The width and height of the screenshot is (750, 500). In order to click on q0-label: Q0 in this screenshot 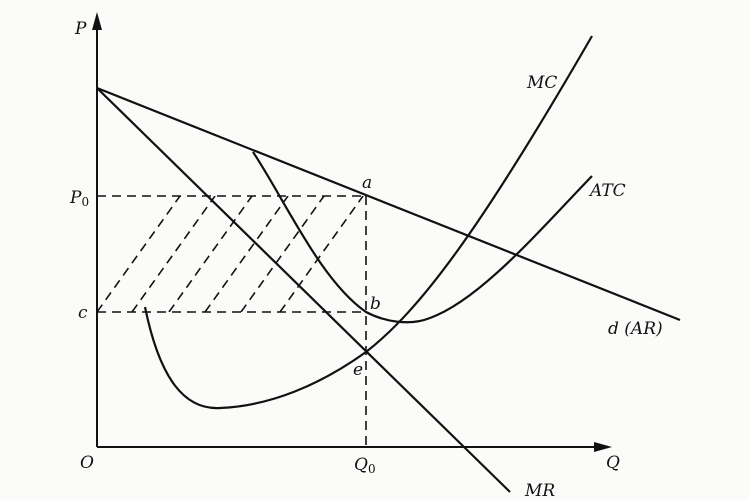, I will do `click(365, 465)`.